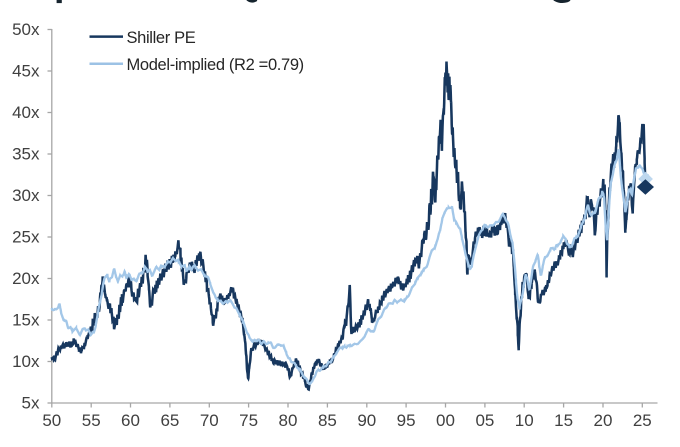 This screenshot has width=680, height=447. Describe the element at coordinates (209, 420) in the screenshot. I see `svg-text: 70` at that location.